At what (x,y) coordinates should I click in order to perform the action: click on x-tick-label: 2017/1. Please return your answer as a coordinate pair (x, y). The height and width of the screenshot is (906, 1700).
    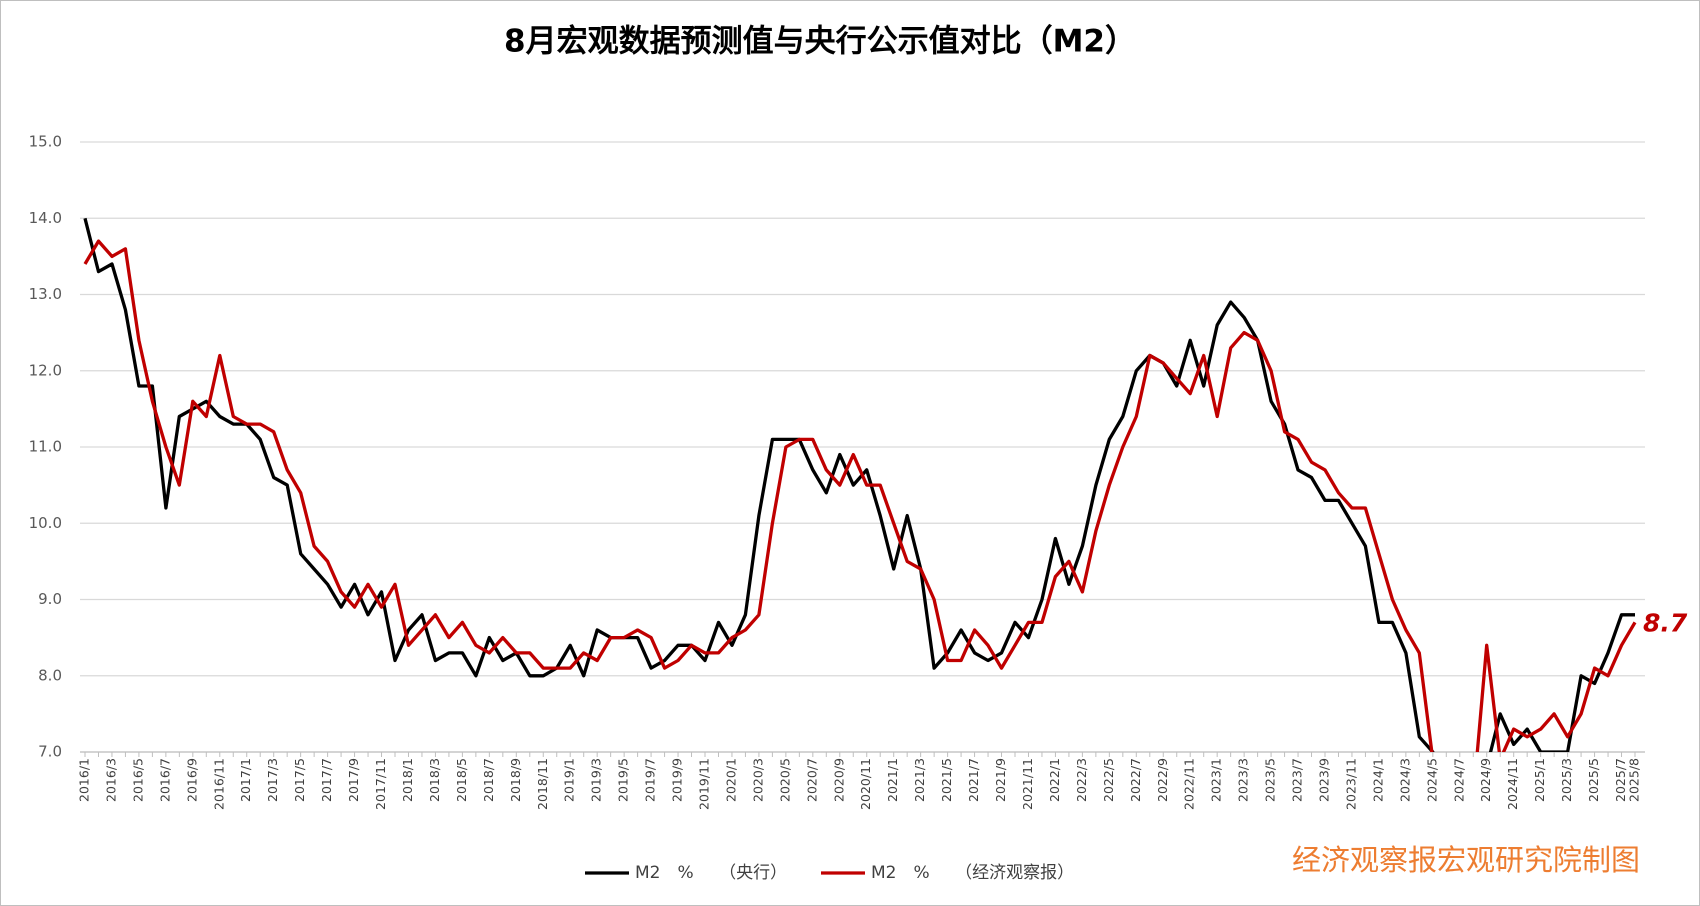
    Looking at the image, I should click on (245, 780).